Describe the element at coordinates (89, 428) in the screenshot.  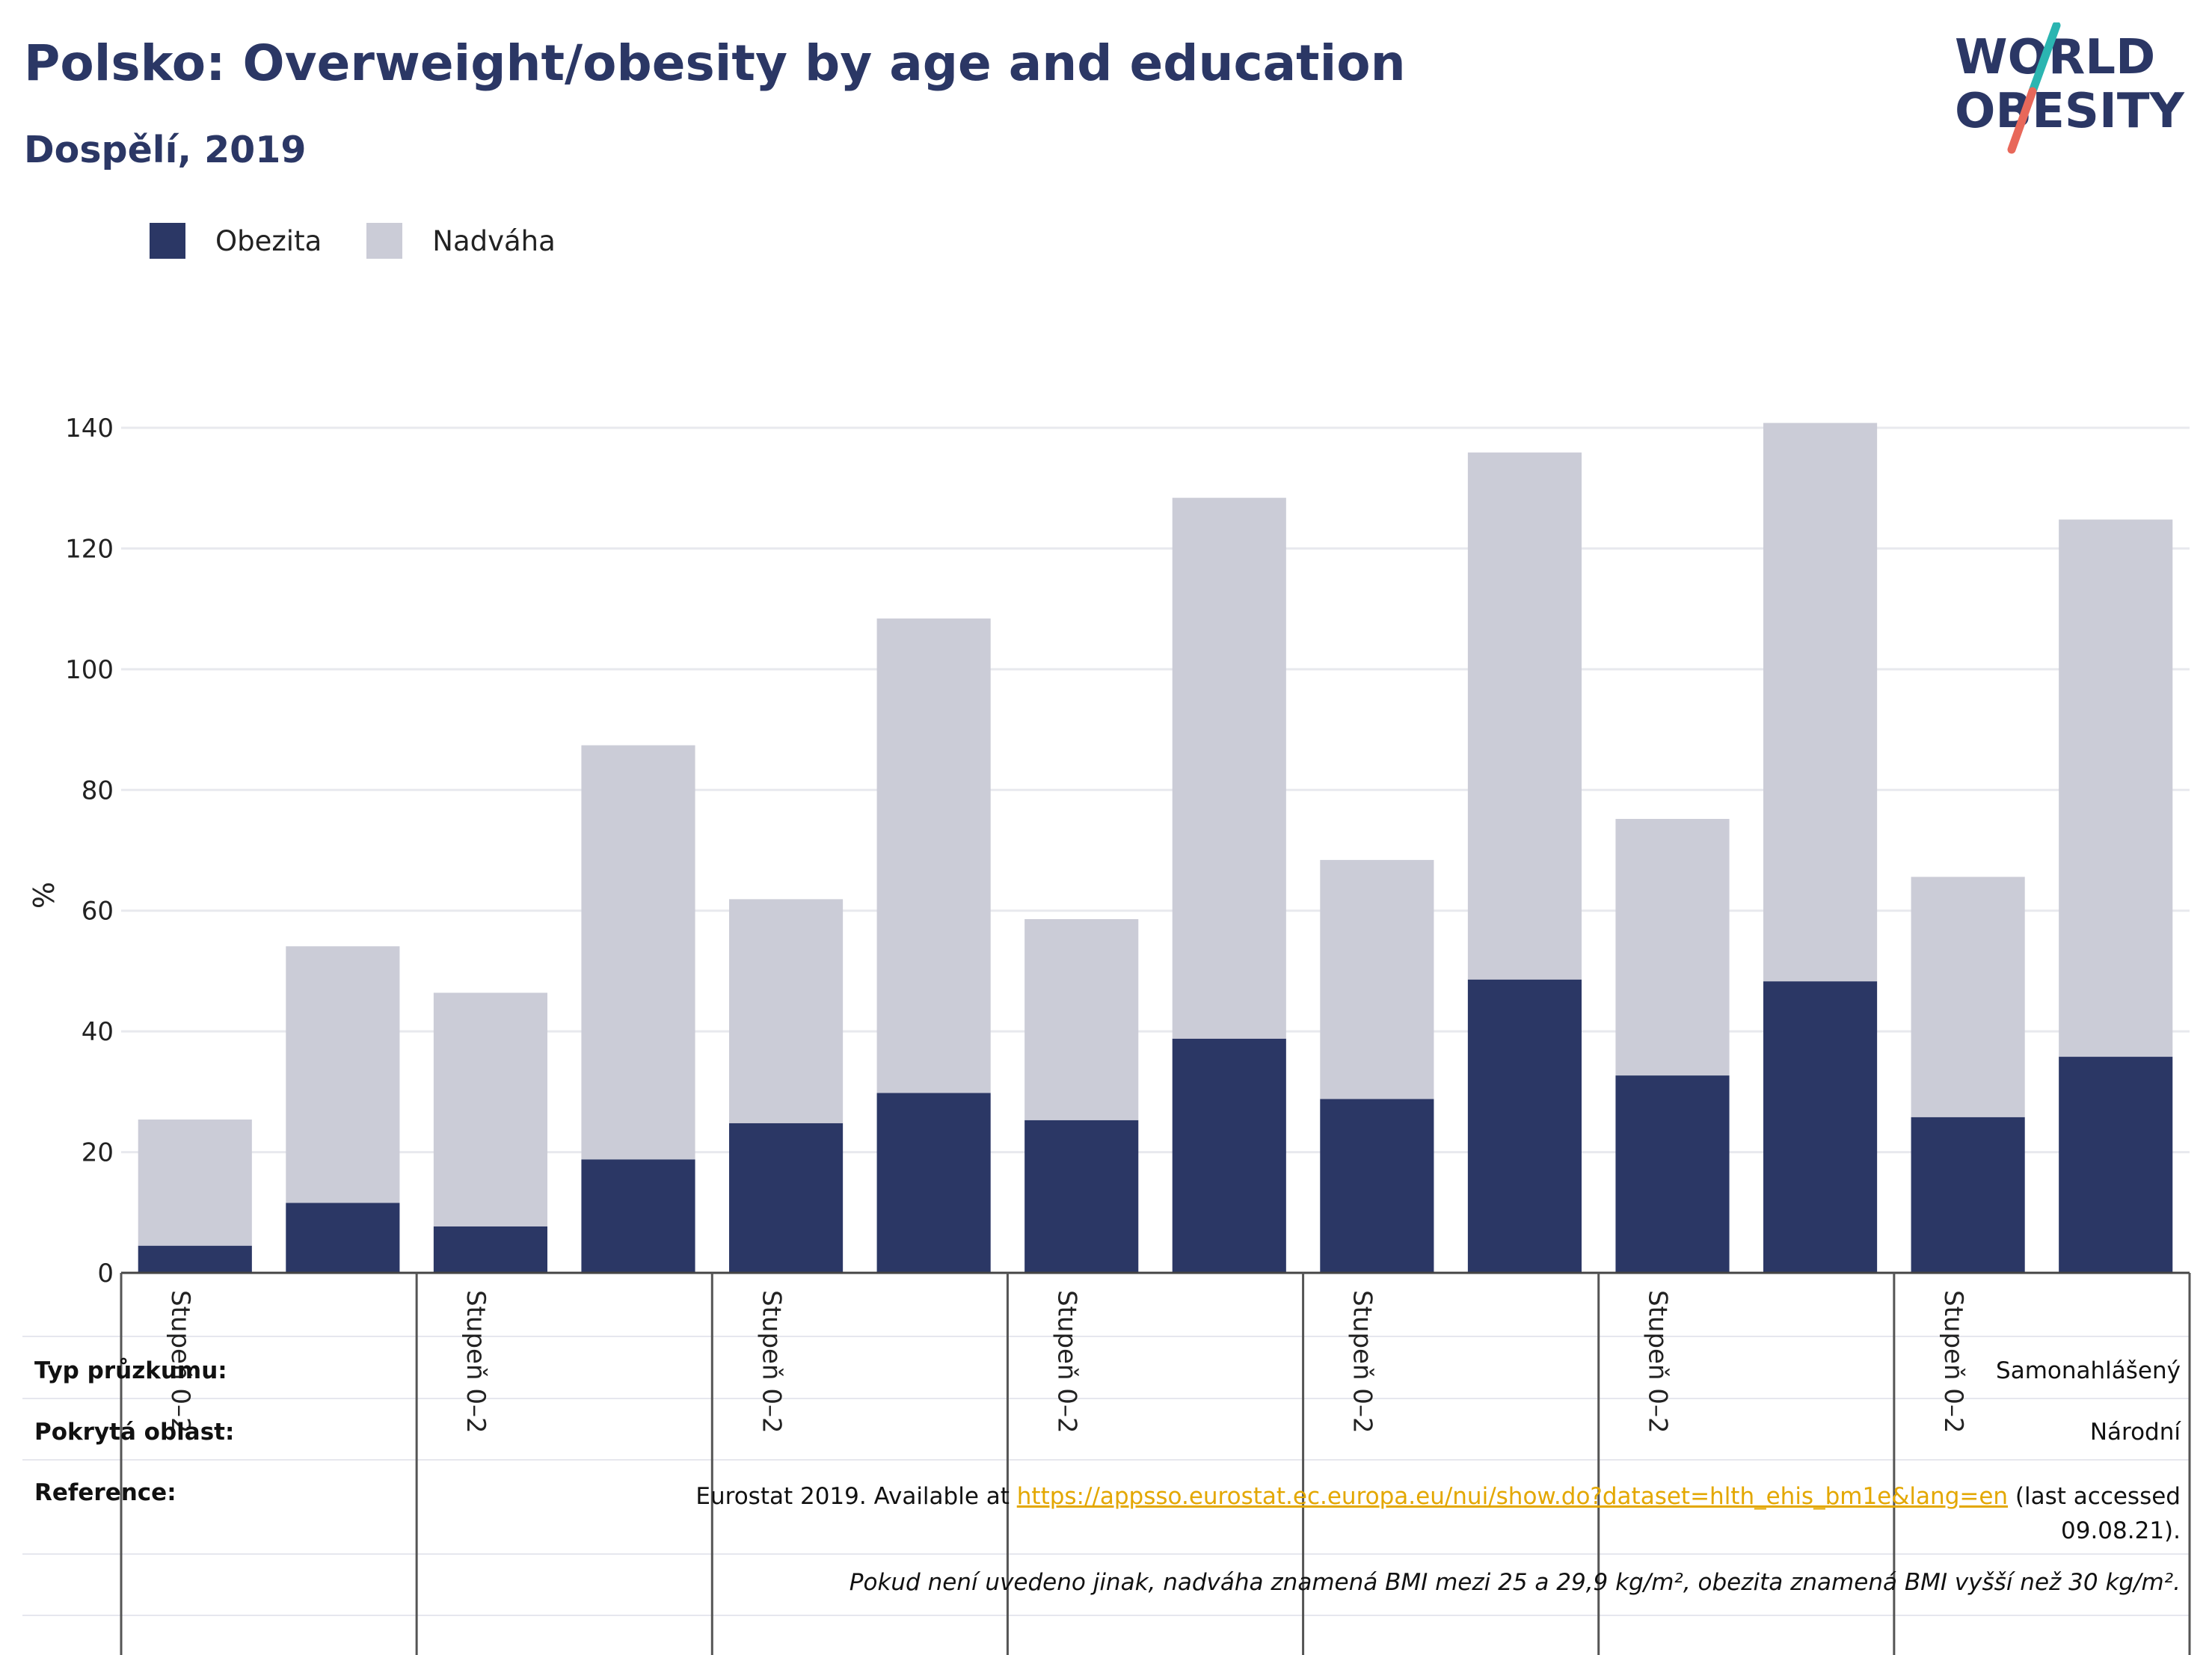
I see `y-tick-label: 140` at that location.